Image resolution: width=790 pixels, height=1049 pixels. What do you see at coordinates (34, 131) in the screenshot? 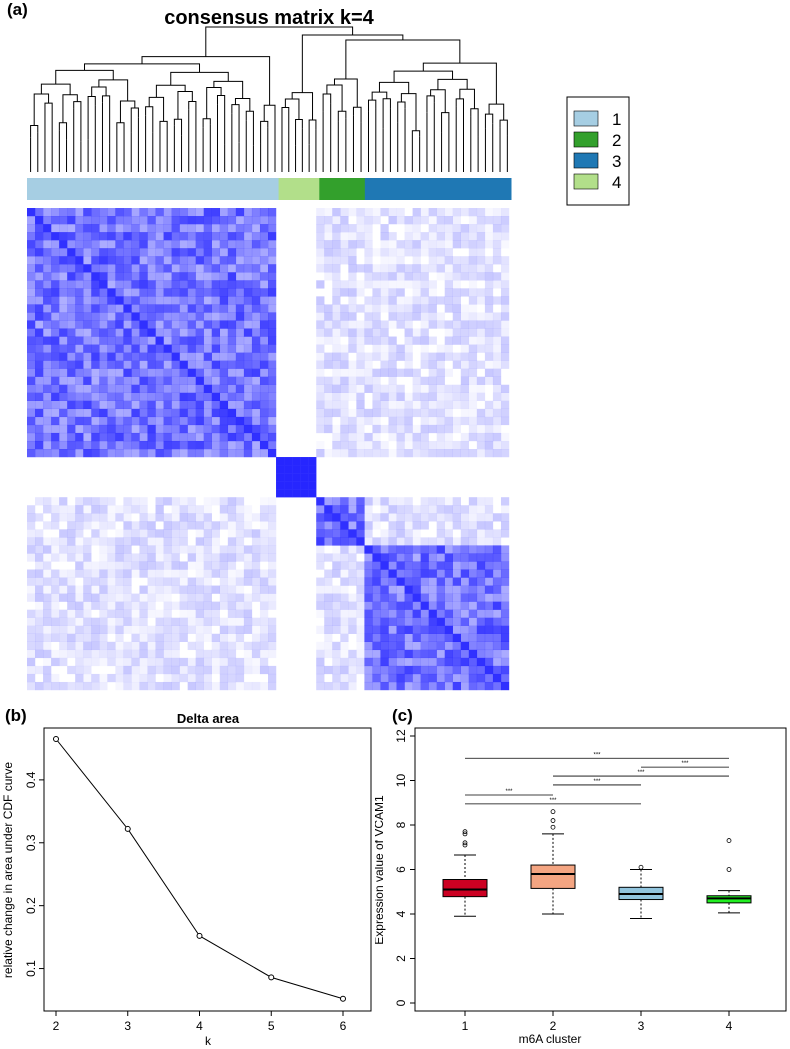
I see `dendrogram-branch` at bounding box center [34, 131].